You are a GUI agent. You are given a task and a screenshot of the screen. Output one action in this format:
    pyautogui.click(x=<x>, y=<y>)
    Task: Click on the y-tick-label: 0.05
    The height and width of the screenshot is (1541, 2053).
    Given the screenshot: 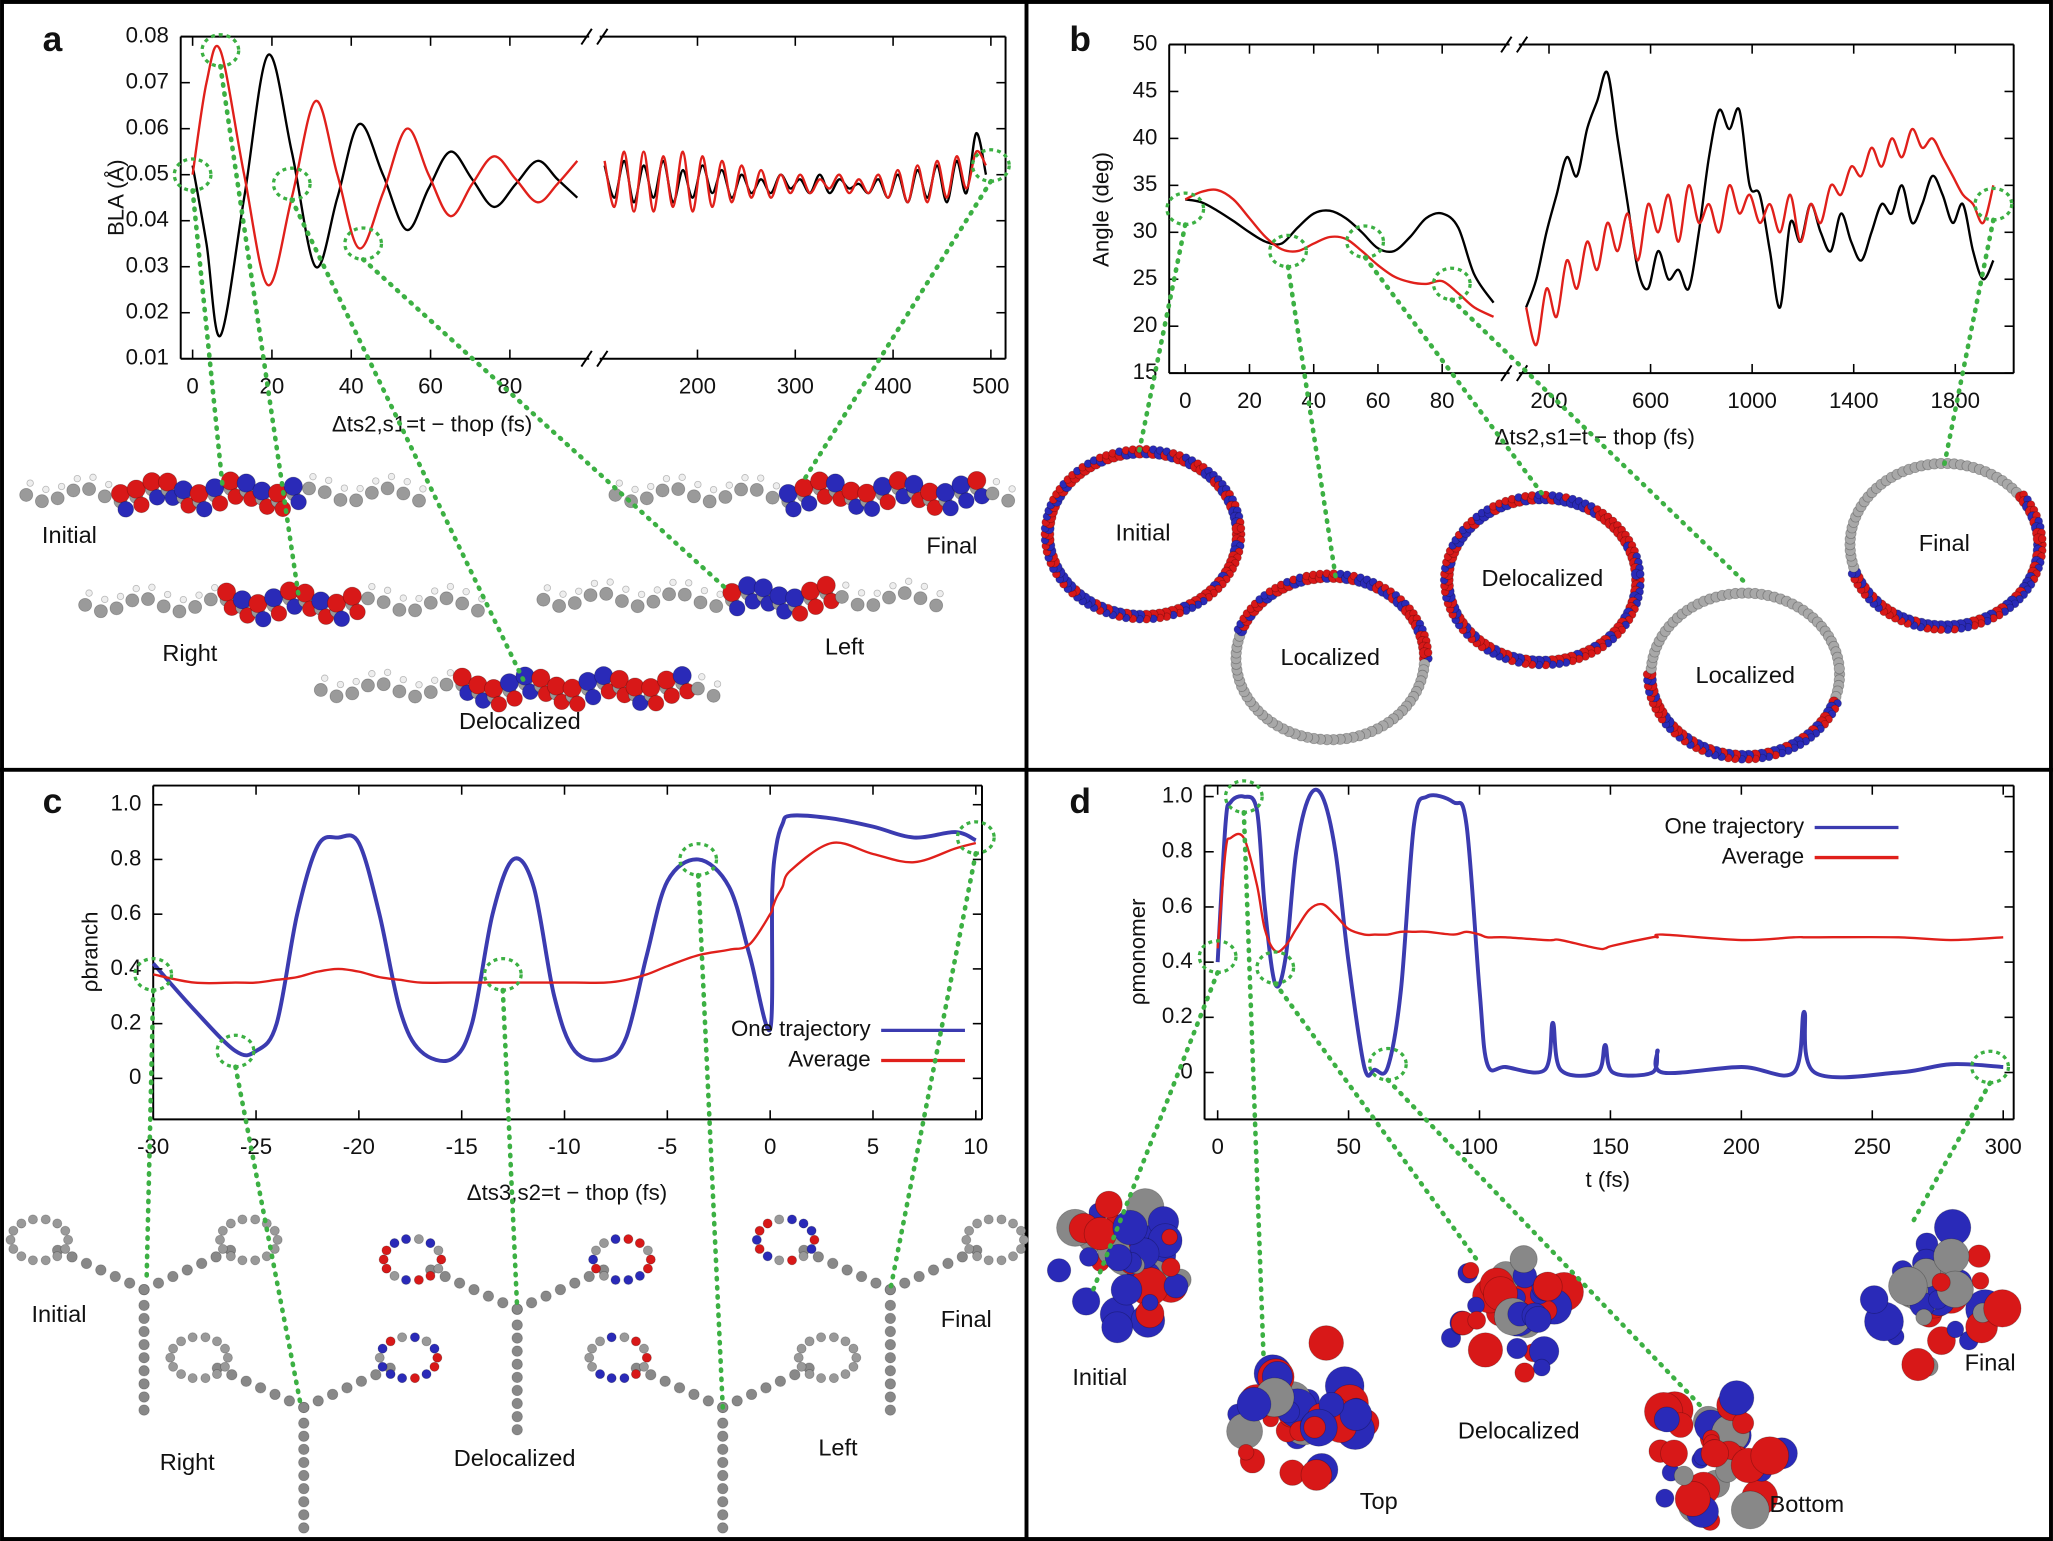 What is the action you would take?
    pyautogui.click(x=147, y=173)
    